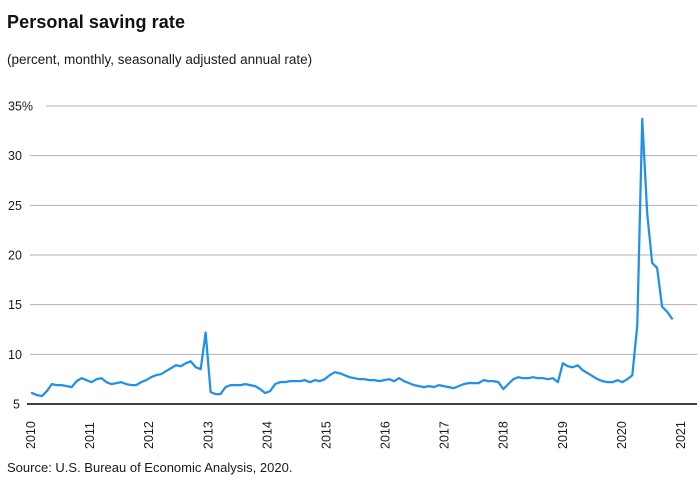 The image size is (700, 503). What do you see at coordinates (267, 435) in the screenshot?
I see `x-tick-label: 2014` at bounding box center [267, 435].